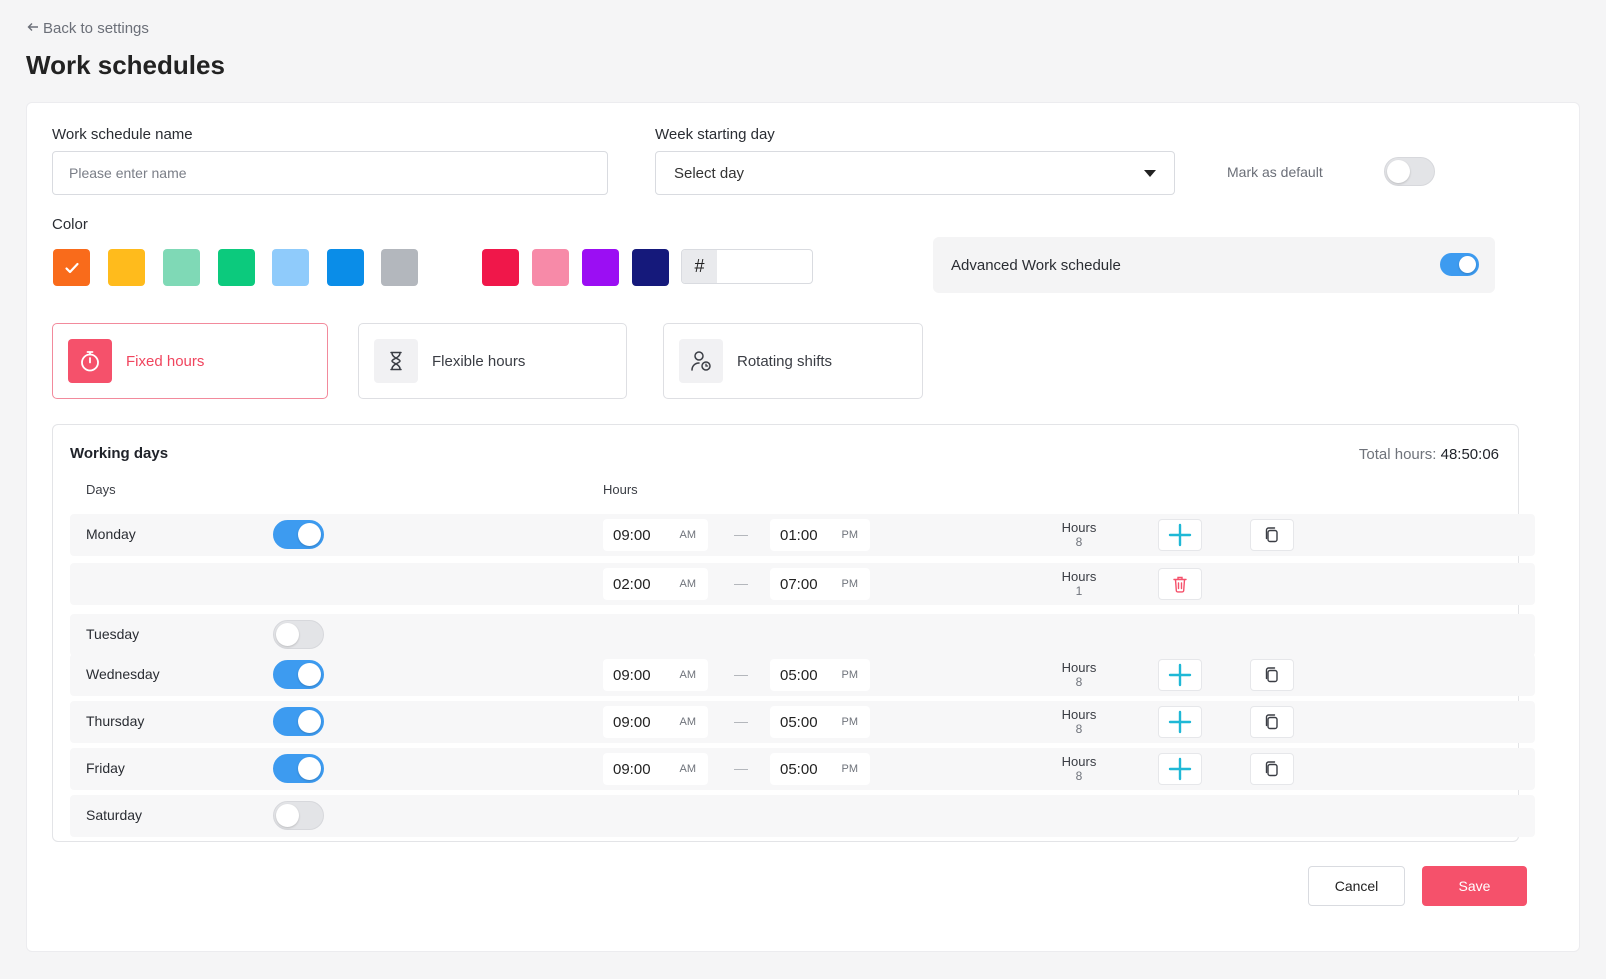 Image resolution: width=1606 pixels, height=979 pixels. What do you see at coordinates (70, 224) in the screenshot?
I see `color-label: Color` at bounding box center [70, 224].